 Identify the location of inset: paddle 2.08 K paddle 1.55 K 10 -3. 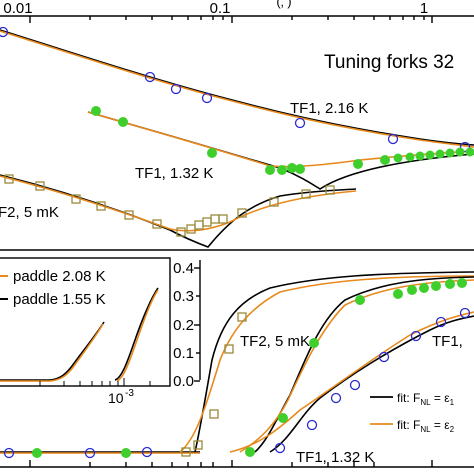
(85, 331).